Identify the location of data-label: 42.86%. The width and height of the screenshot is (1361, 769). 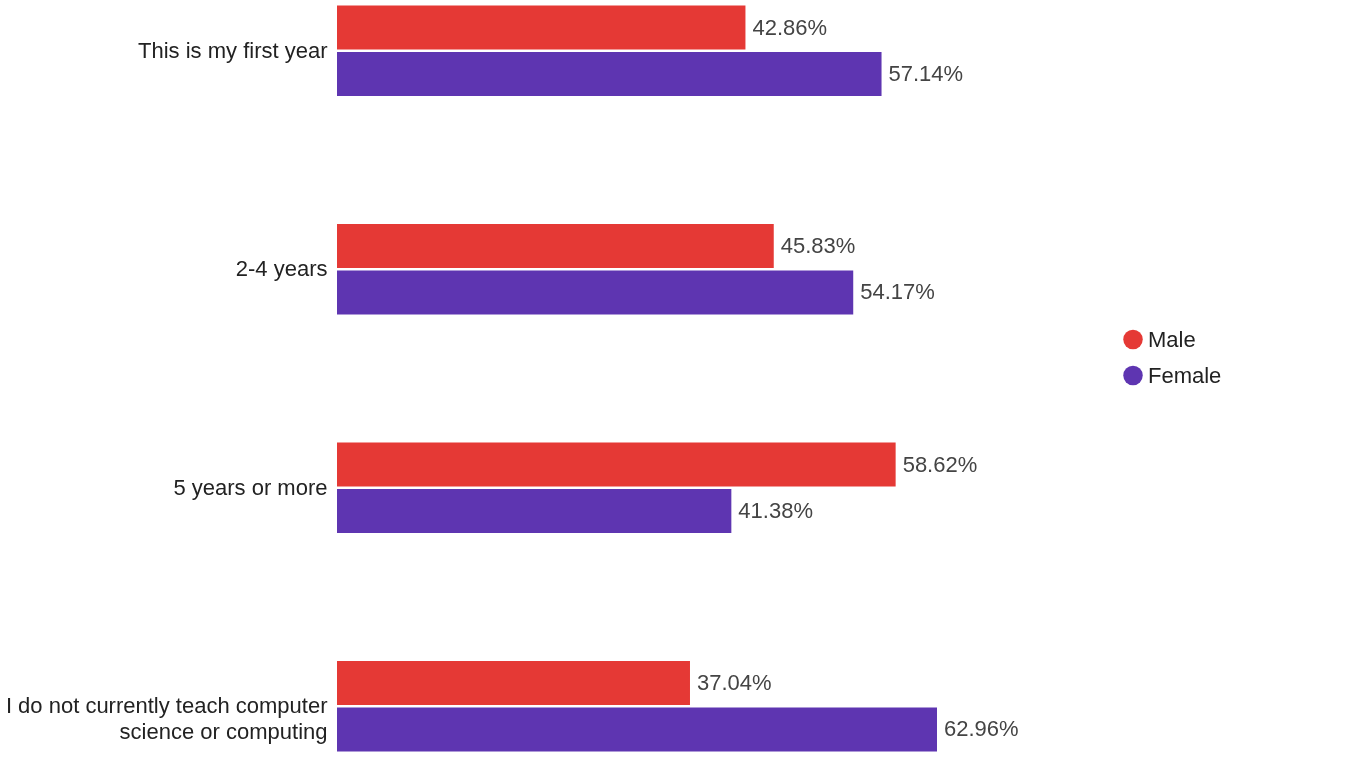
(790, 27).